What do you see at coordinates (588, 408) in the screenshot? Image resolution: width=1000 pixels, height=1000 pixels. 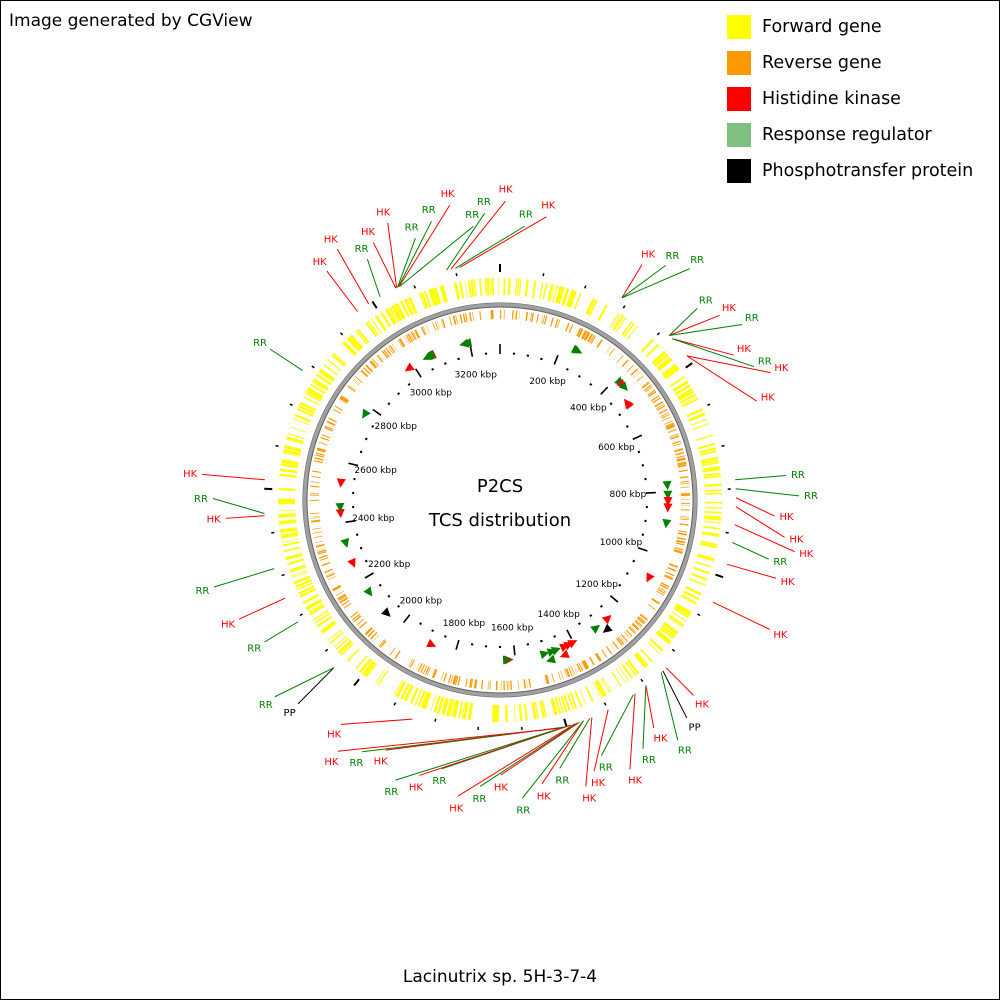 I see `ruler-tick-label: 400 kbp` at bounding box center [588, 408].